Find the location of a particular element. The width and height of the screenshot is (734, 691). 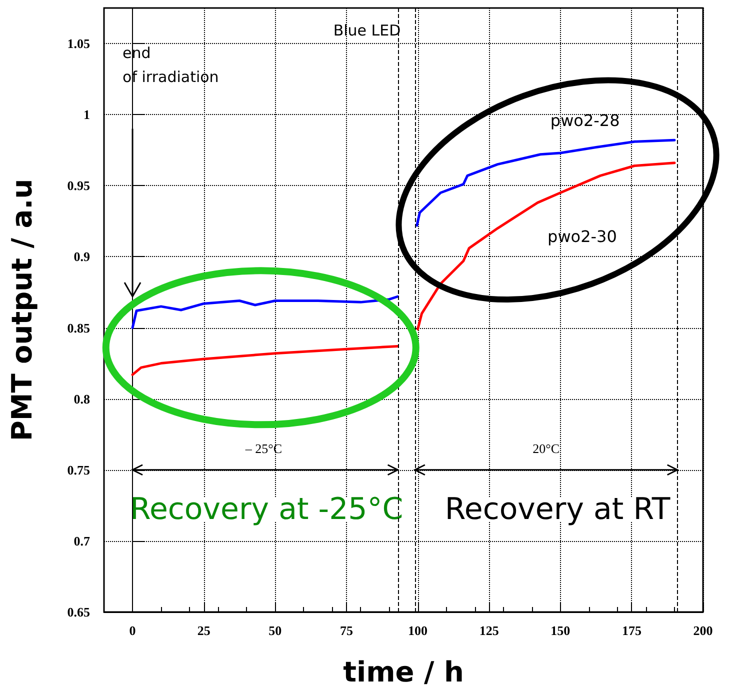

x-tick-label: 0 is located at coordinates (132, 630).